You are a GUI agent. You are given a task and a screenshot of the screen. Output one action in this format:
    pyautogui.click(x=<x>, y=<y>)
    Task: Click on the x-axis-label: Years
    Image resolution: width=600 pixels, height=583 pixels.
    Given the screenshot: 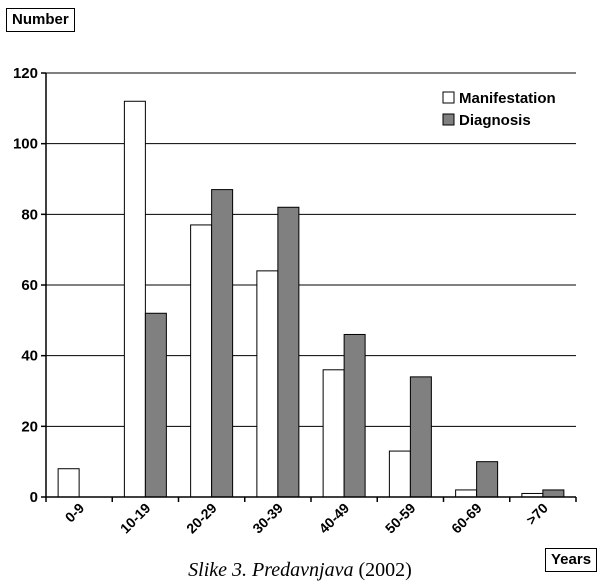 What is the action you would take?
    pyautogui.click(x=571, y=560)
    